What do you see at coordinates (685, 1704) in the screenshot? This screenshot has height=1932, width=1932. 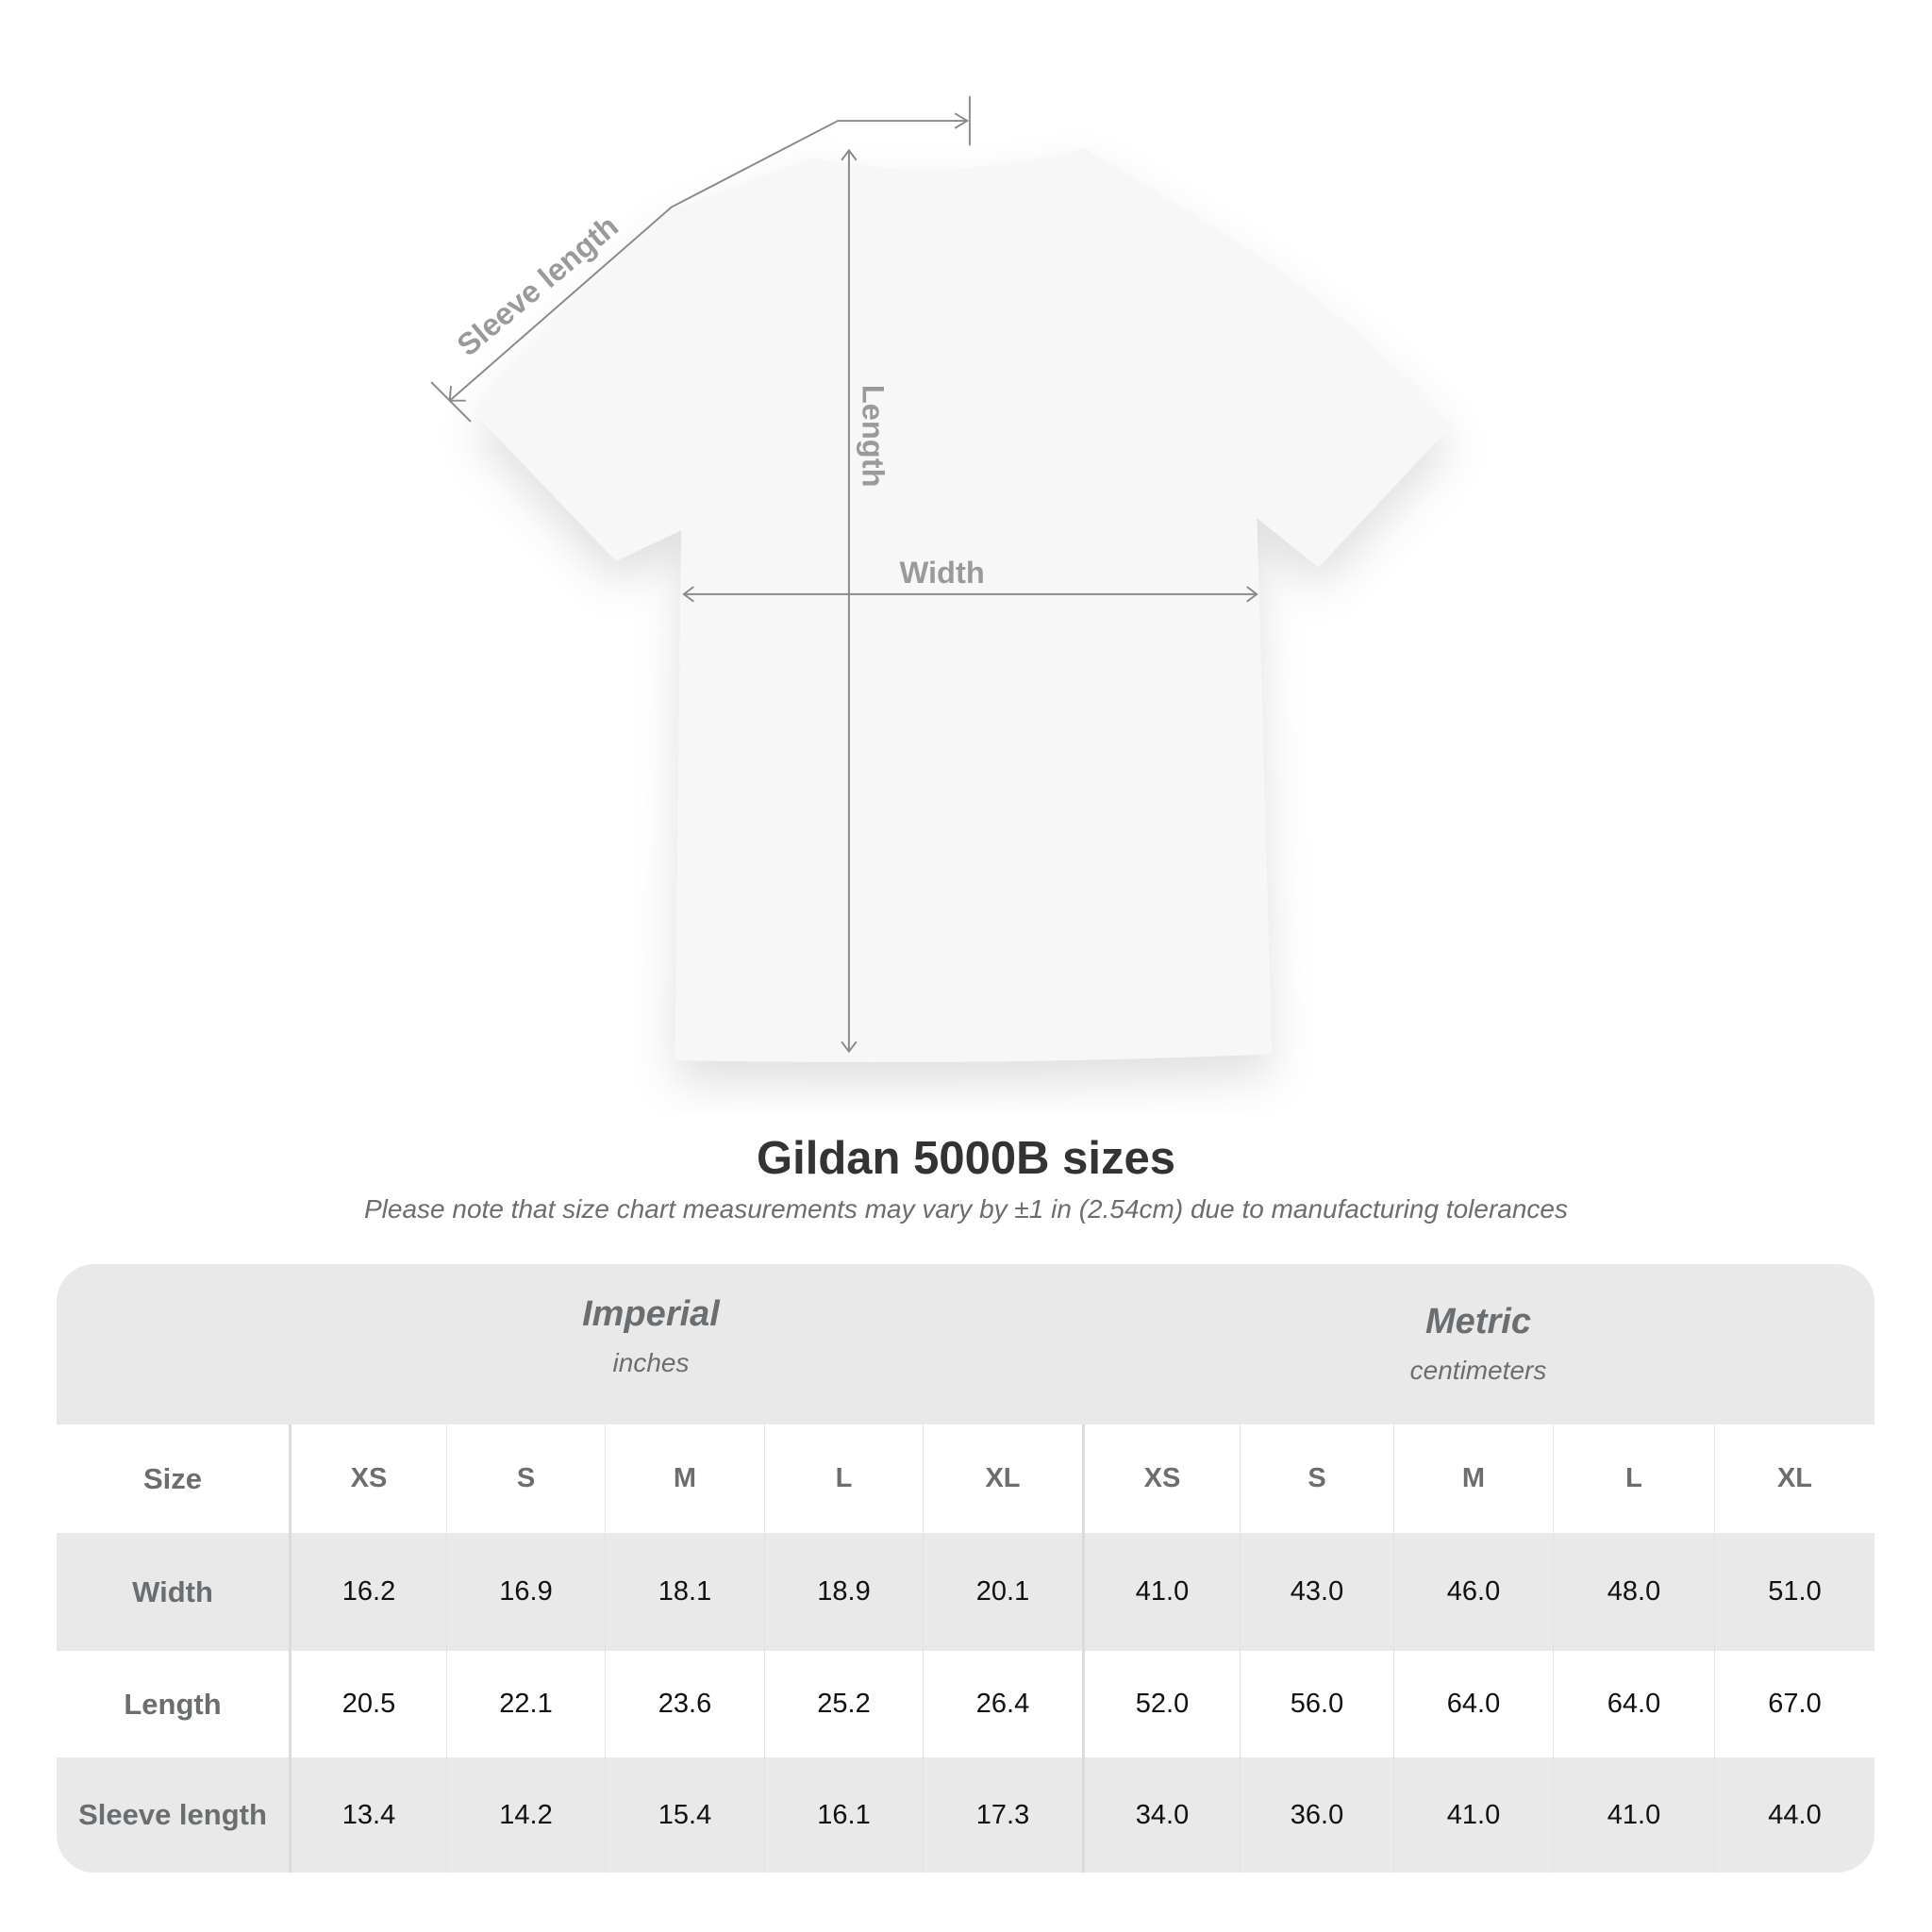 I see `table-cell: 23.6` at bounding box center [685, 1704].